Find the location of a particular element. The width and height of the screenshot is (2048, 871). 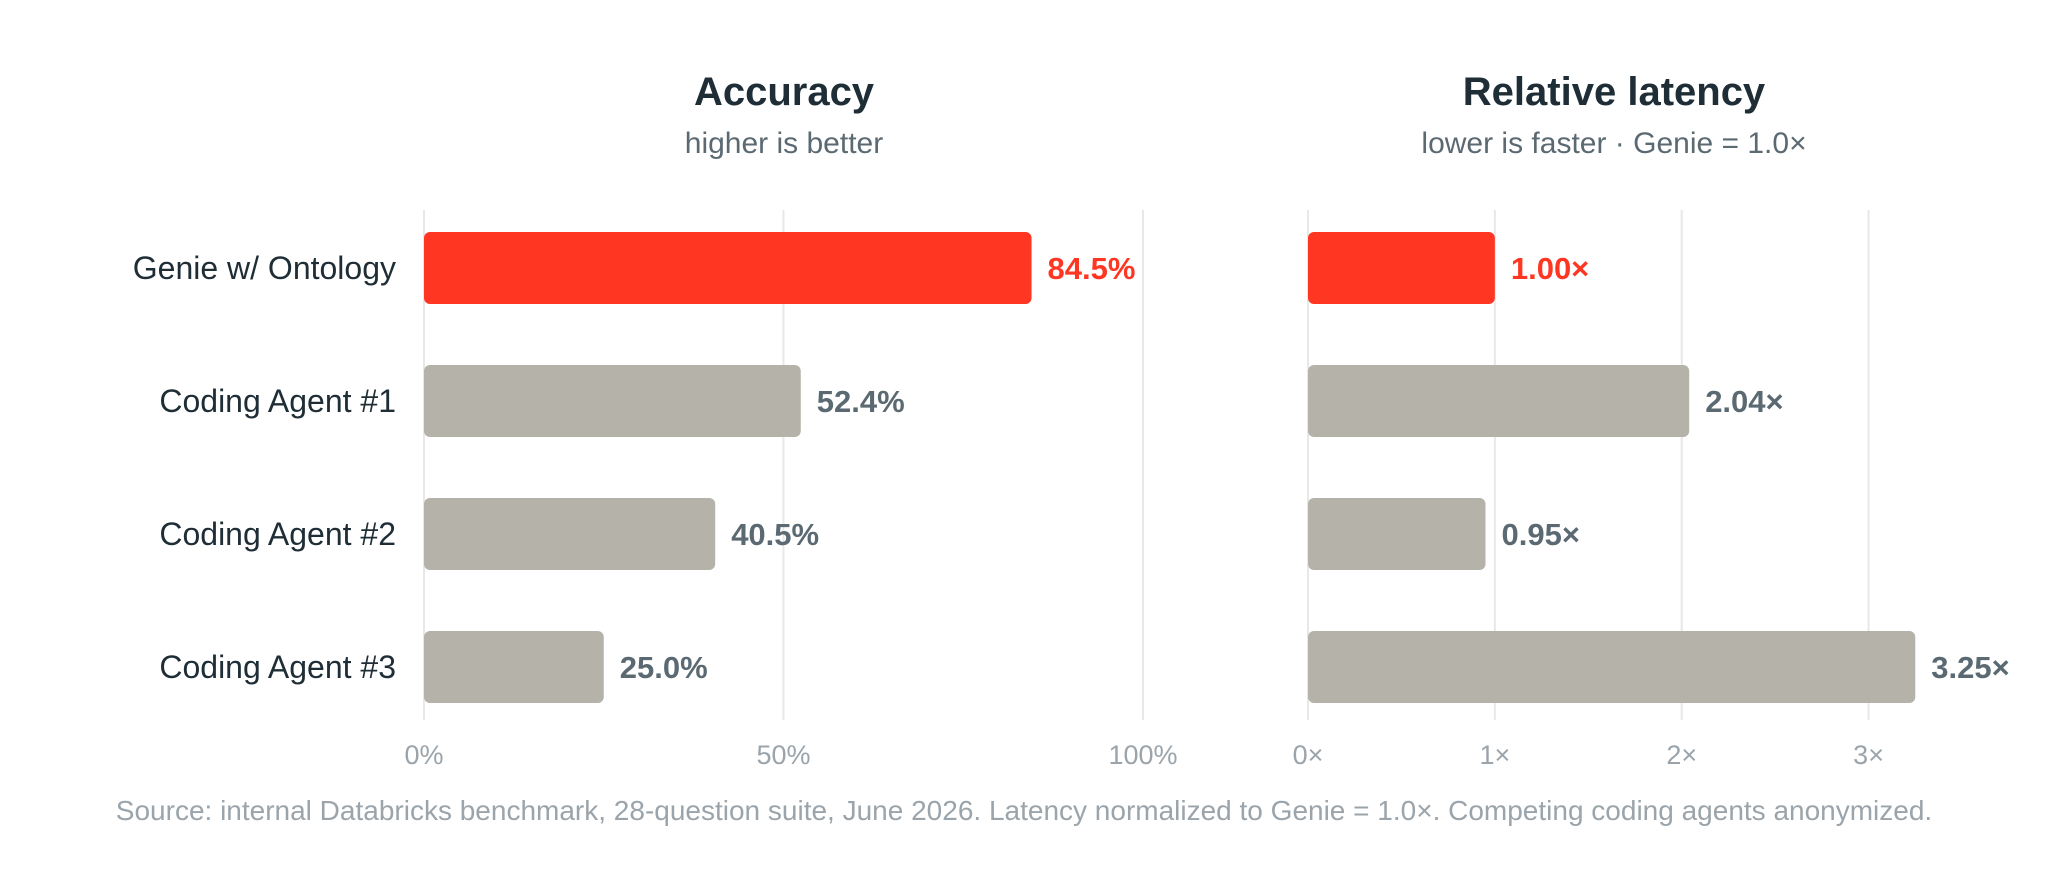

latency-tick-label: 2× is located at coordinates (1681, 755).